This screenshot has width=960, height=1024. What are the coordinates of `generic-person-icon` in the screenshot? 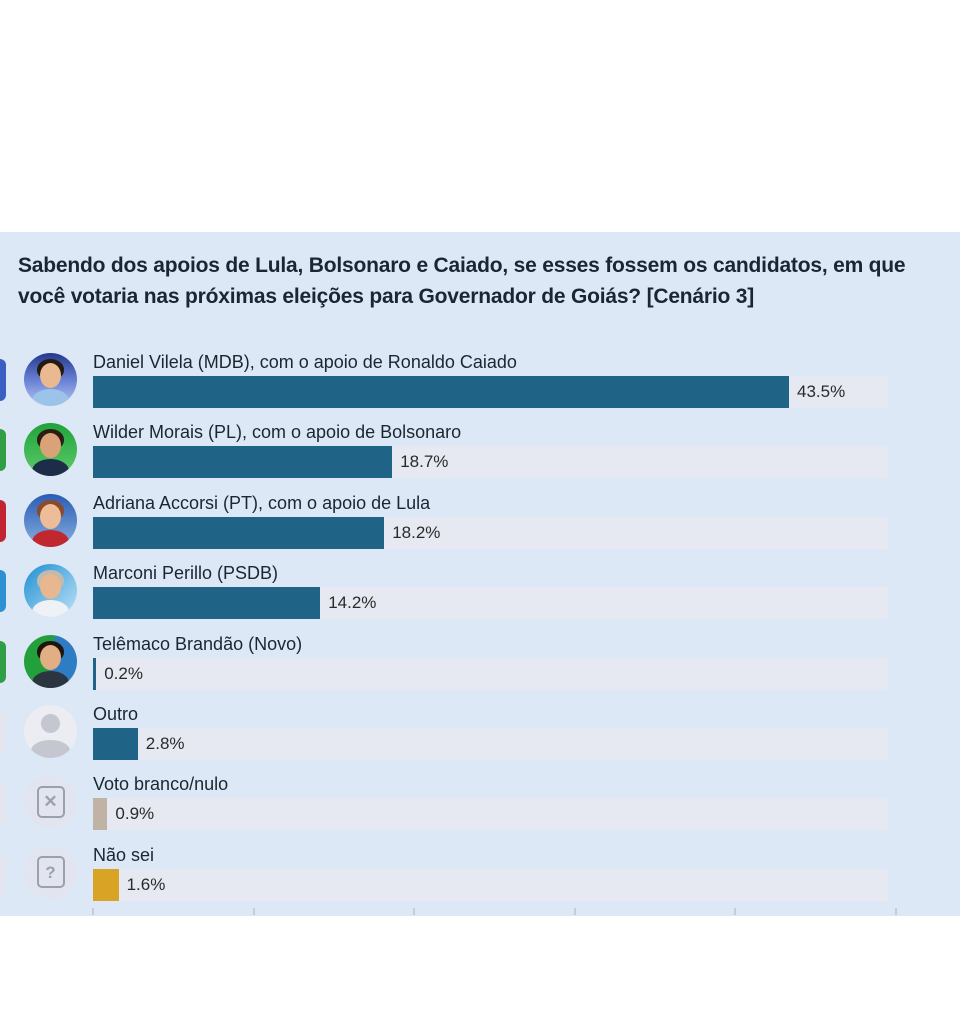 It's located at (50, 731).